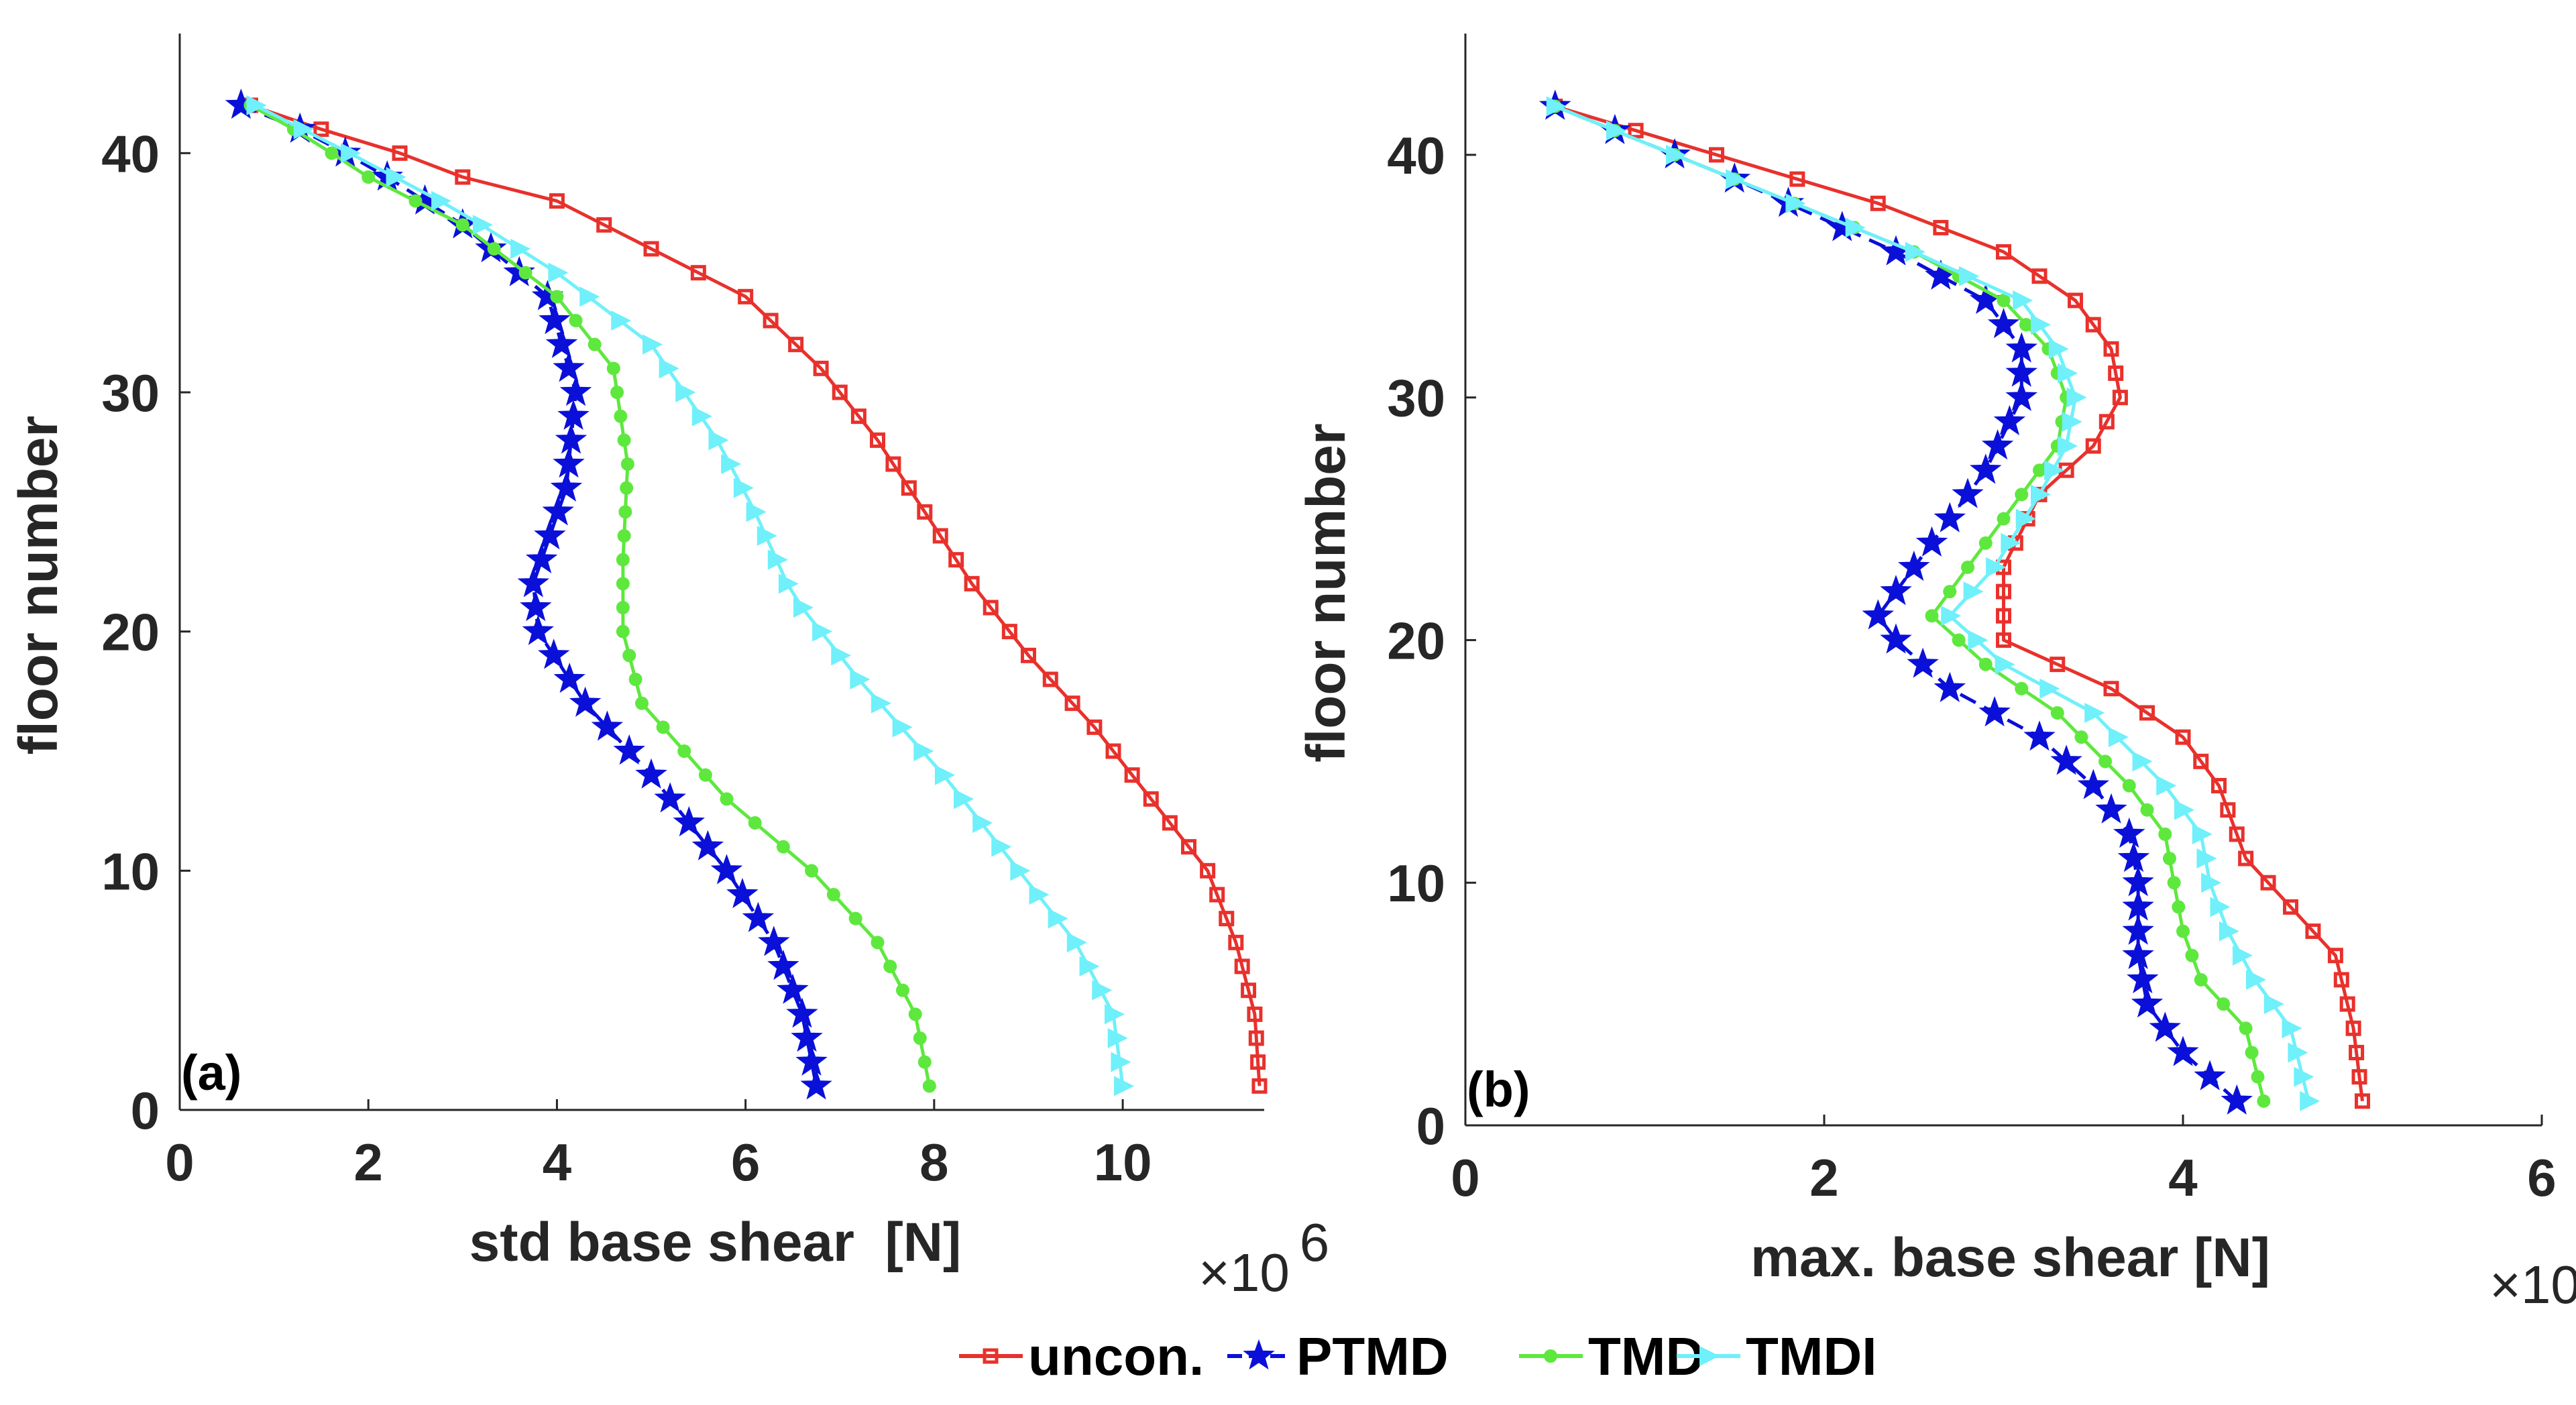  Describe the element at coordinates (1709, 1356) in the screenshot. I see `legend-marker` at that location.